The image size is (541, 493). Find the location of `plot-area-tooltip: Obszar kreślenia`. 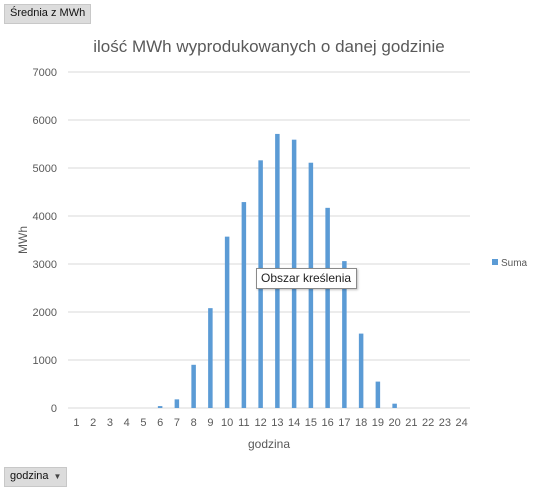

plot-area-tooltip: Obszar kreślenia is located at coordinates (307, 278).